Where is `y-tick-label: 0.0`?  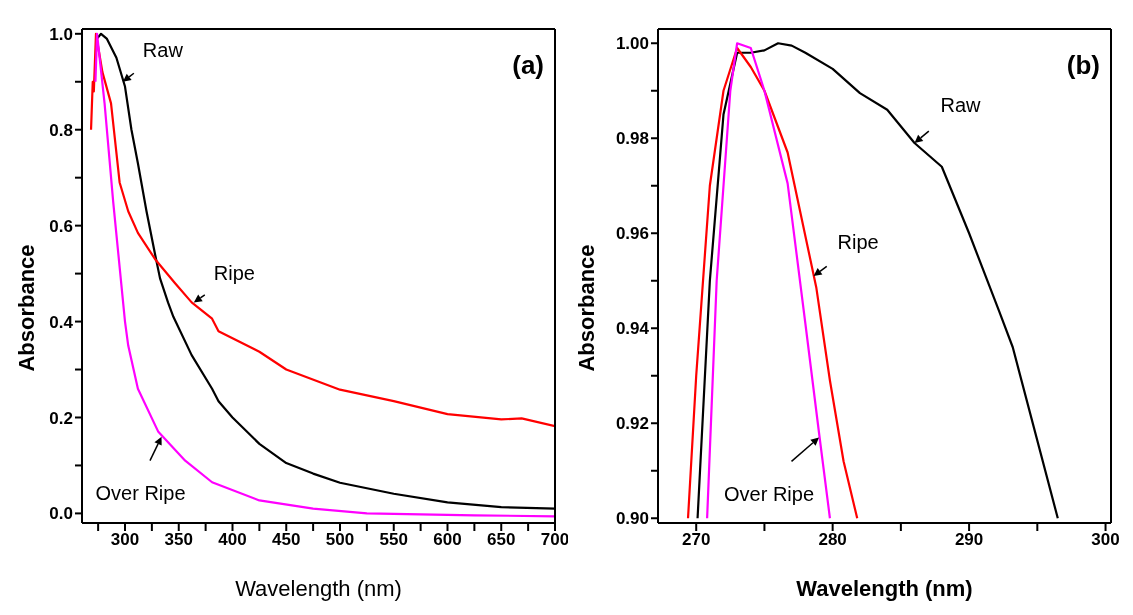
y-tick-label: 0.0 is located at coordinates (61, 514).